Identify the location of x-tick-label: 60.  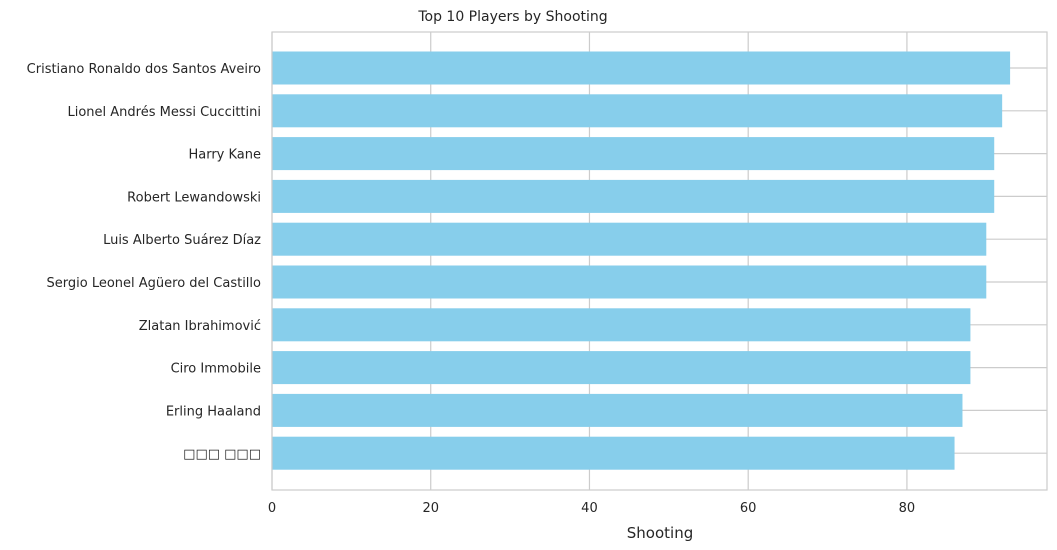
(748, 508).